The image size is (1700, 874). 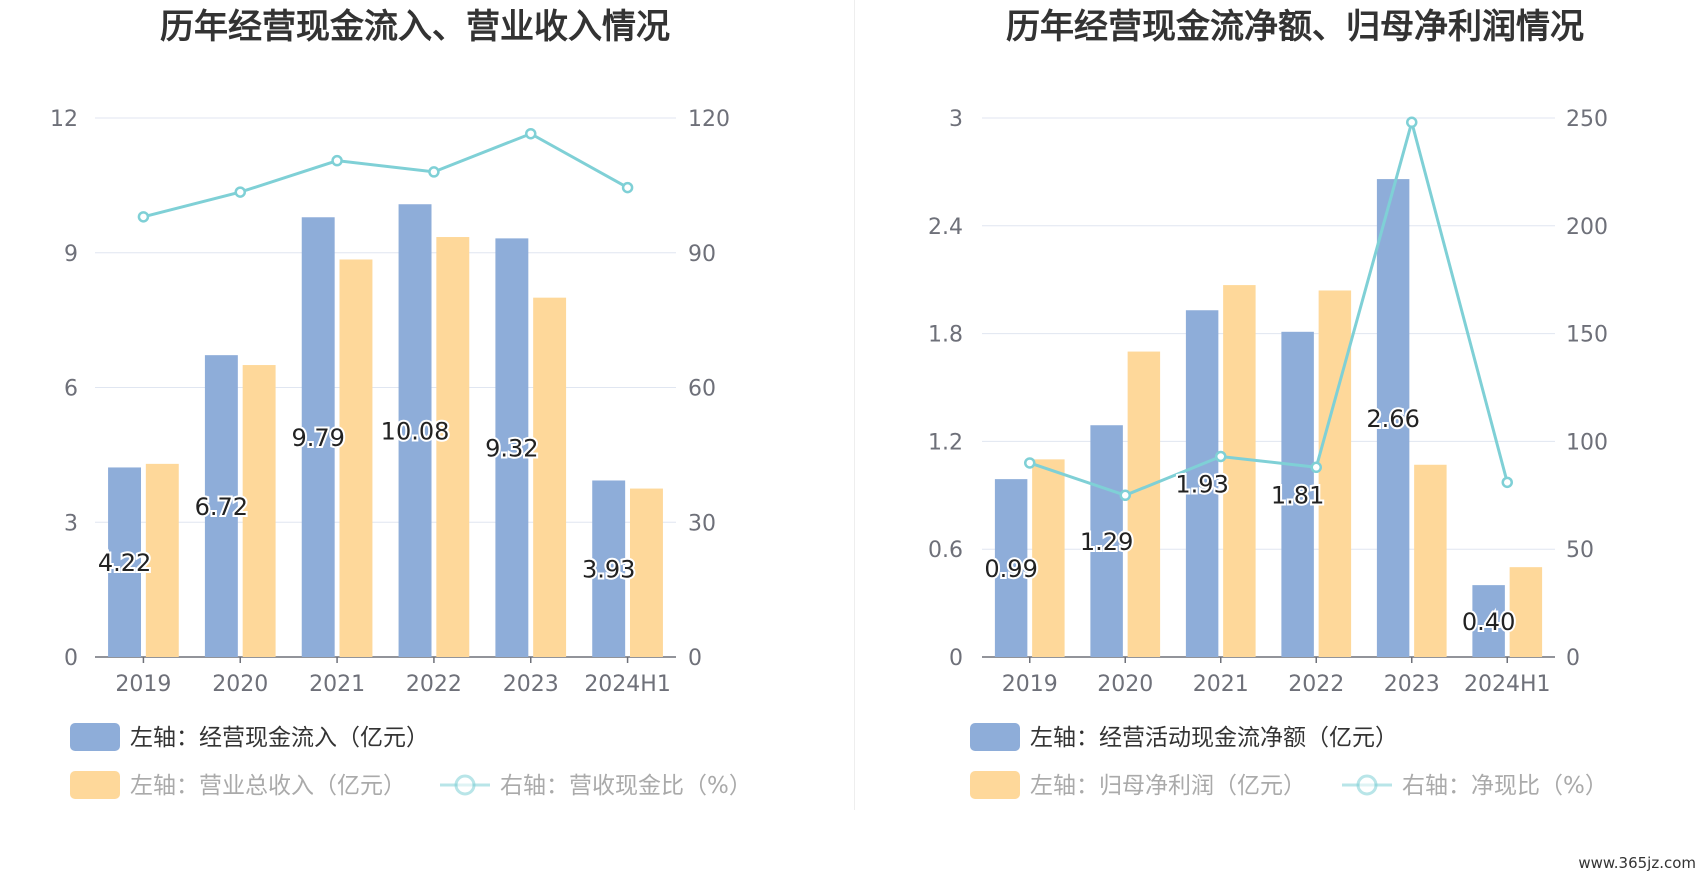 I want to click on right-tick-label: 100, so click(x=1587, y=442).